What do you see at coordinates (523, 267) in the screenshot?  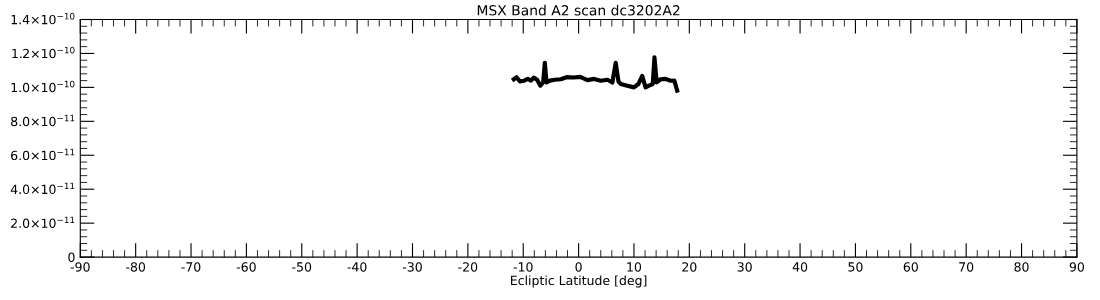 I see `x-tick-label: -10` at bounding box center [523, 267].